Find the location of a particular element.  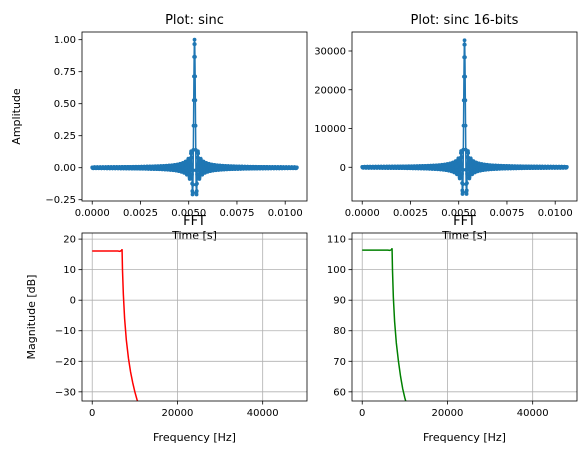

y-axis-label: Amplitude is located at coordinates (16, 116).